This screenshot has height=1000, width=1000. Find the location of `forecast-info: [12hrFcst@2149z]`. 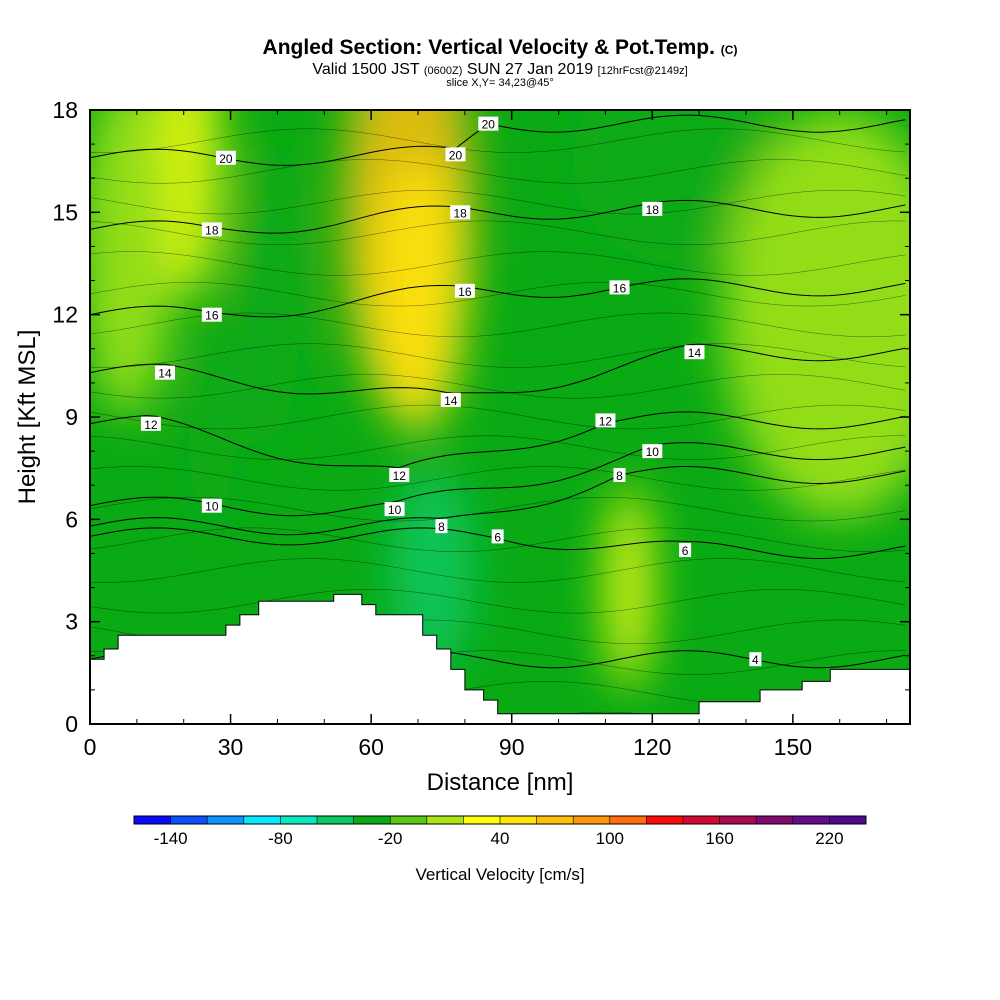

forecast-info: [12hrFcst@2149z] is located at coordinates (642, 71).